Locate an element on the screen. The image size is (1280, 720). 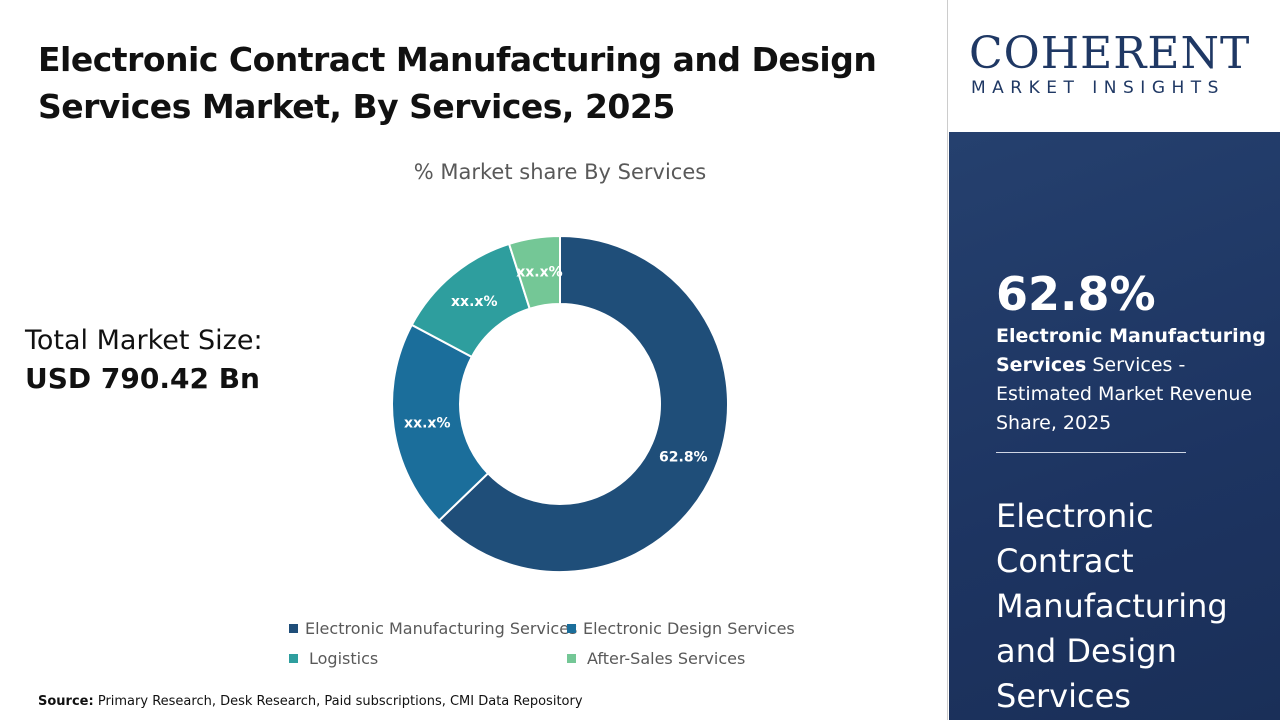
highlight-segment: Electronic Manufacturing Services is located at coordinates (1131, 350).